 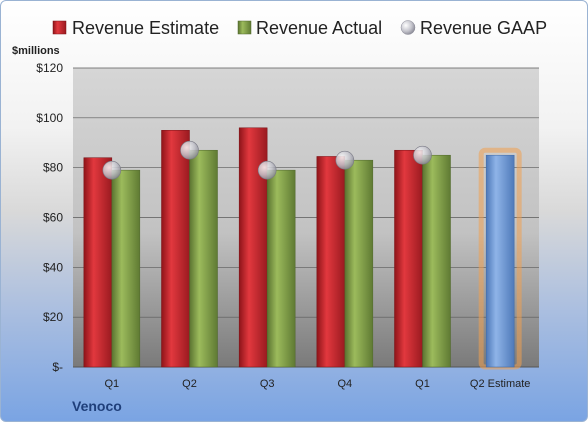 What do you see at coordinates (267, 384) in the screenshot?
I see `x-category-label: Q3` at bounding box center [267, 384].